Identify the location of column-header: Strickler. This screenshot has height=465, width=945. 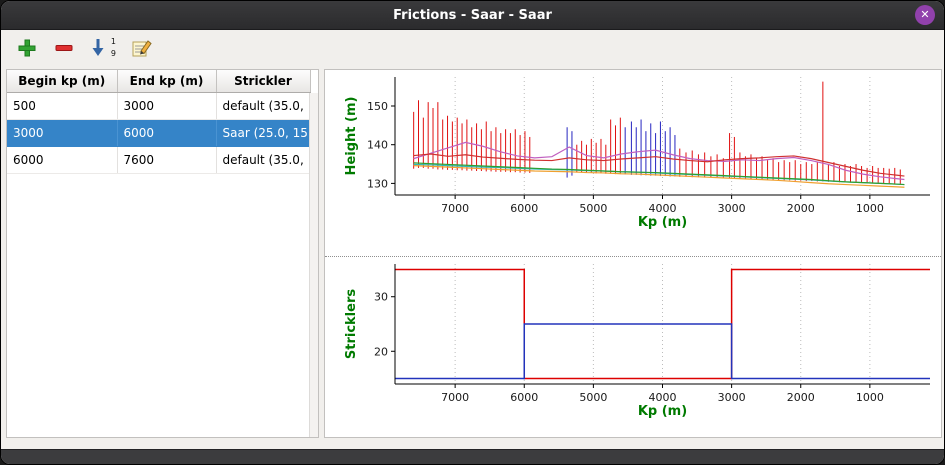
(263, 81).